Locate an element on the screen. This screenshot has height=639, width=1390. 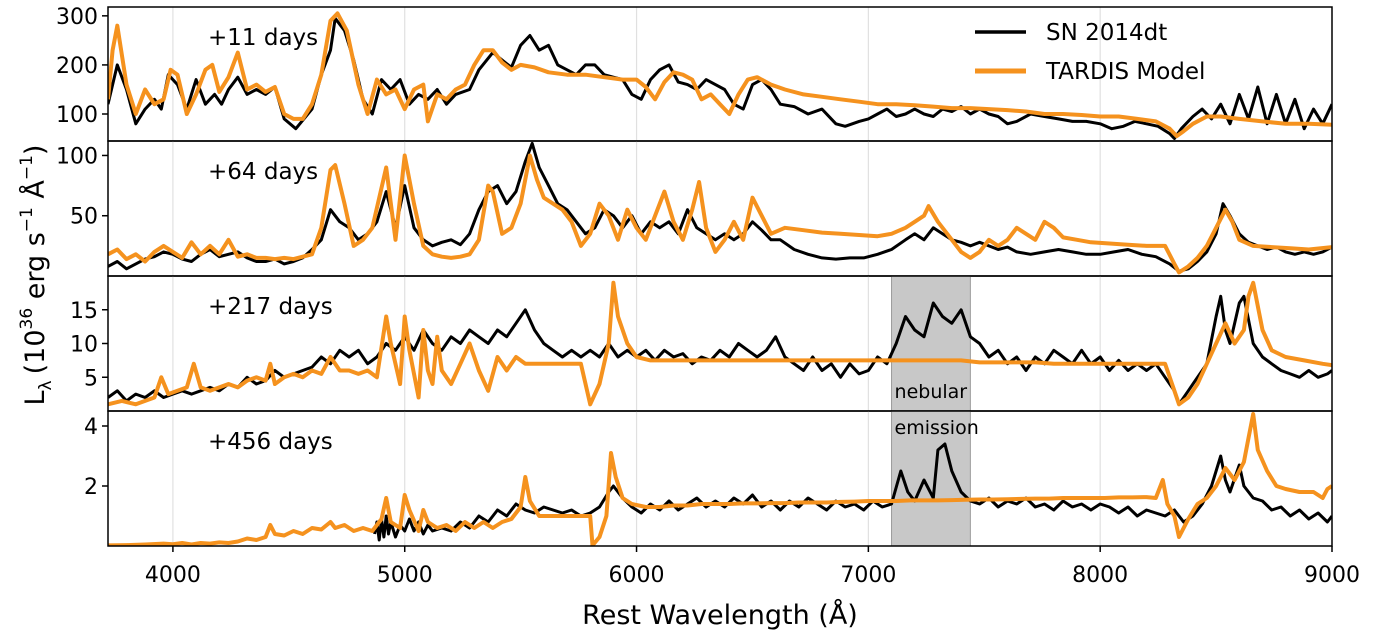
y-tick-label: 2 is located at coordinates (91, 487).